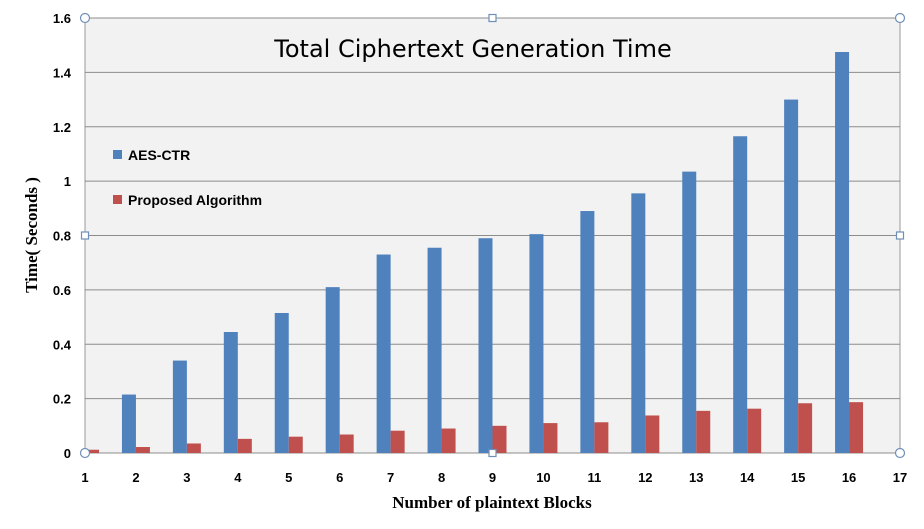 The height and width of the screenshot is (529, 924). I want to click on y-tick-label: 1, so click(67, 181).